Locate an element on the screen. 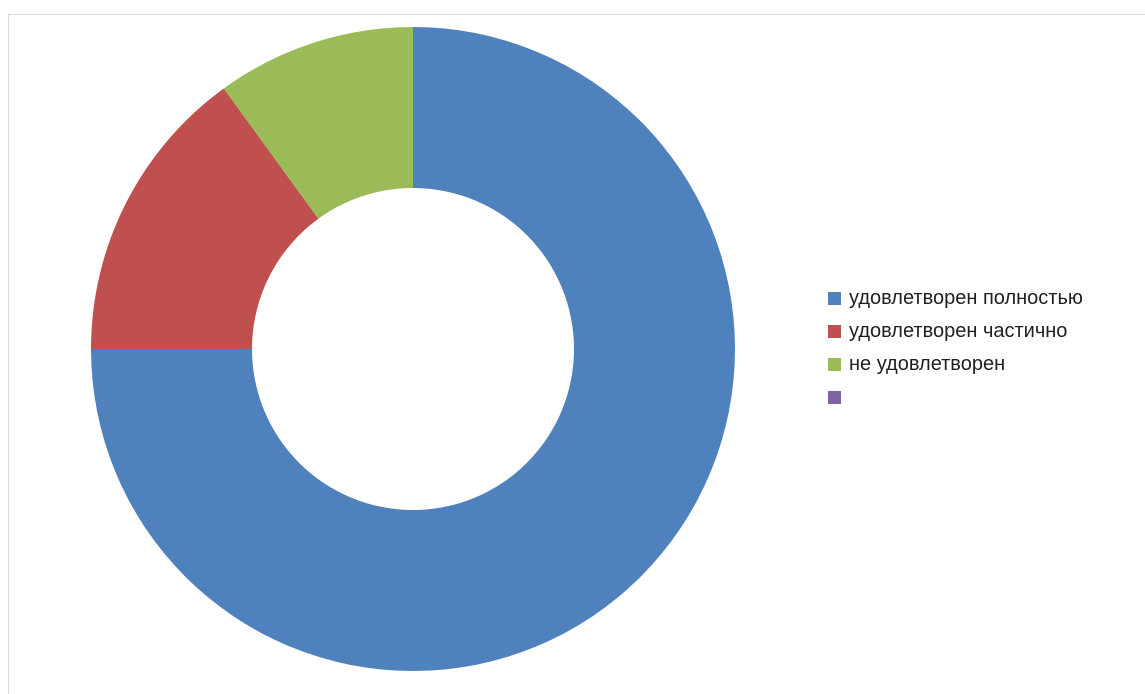  legend-item-1: удовлетворен частично is located at coordinates (955, 331).